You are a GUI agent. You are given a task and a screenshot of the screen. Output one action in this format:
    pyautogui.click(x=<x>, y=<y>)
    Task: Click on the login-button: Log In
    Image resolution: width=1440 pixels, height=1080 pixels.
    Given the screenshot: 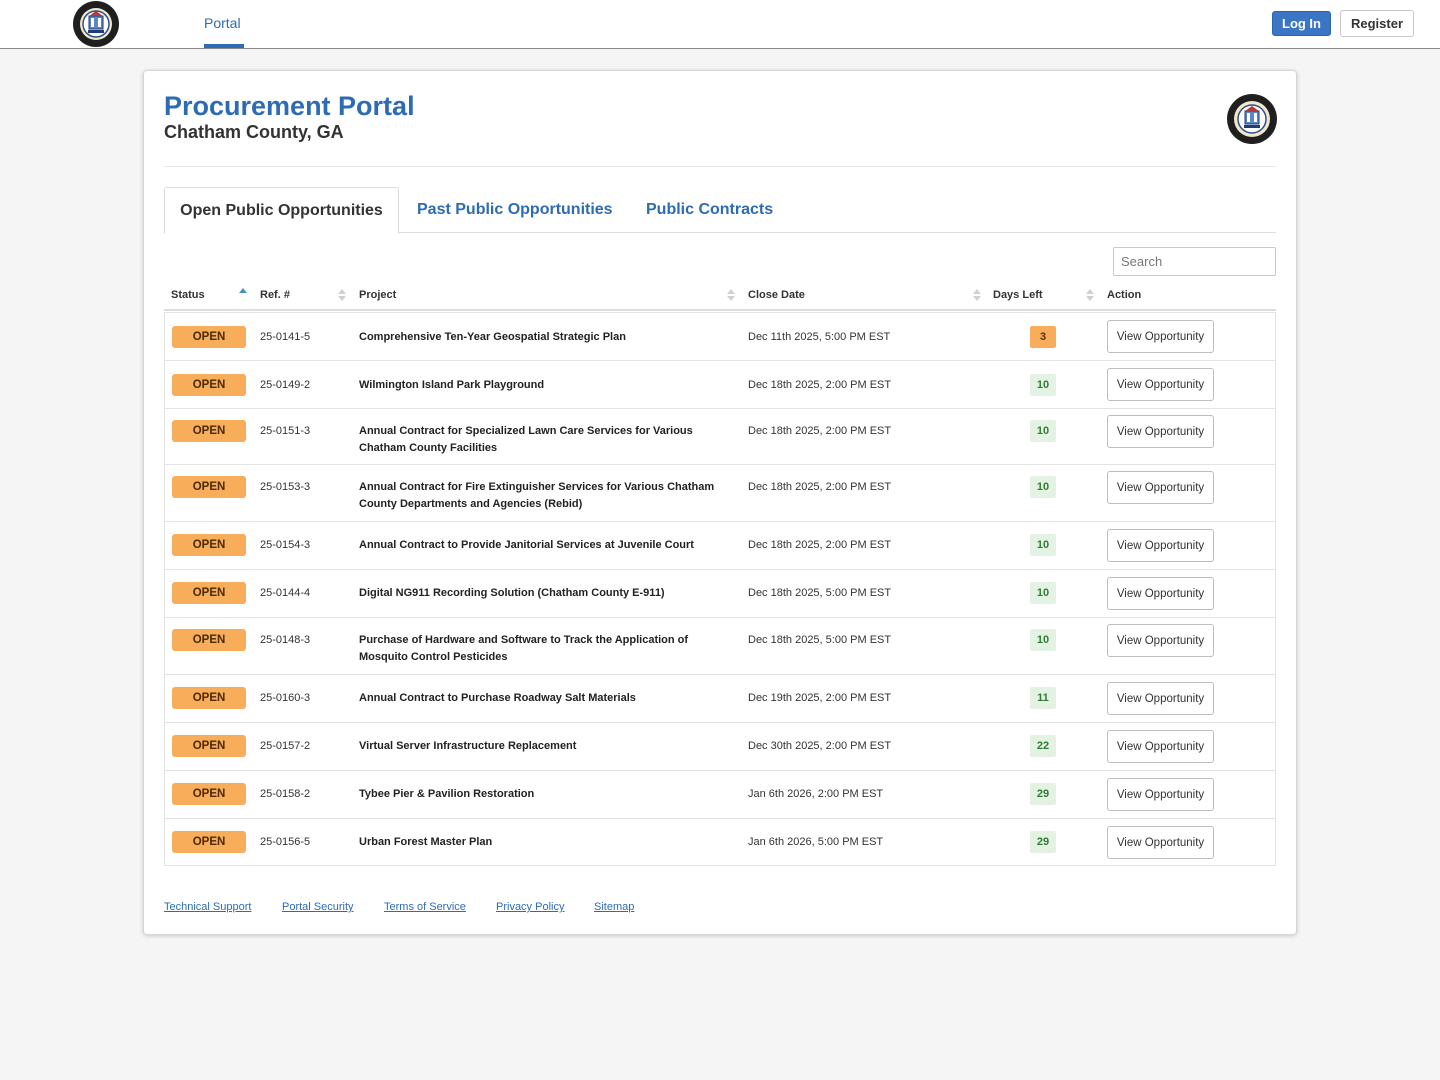 What is the action you would take?
    pyautogui.click(x=1301, y=23)
    